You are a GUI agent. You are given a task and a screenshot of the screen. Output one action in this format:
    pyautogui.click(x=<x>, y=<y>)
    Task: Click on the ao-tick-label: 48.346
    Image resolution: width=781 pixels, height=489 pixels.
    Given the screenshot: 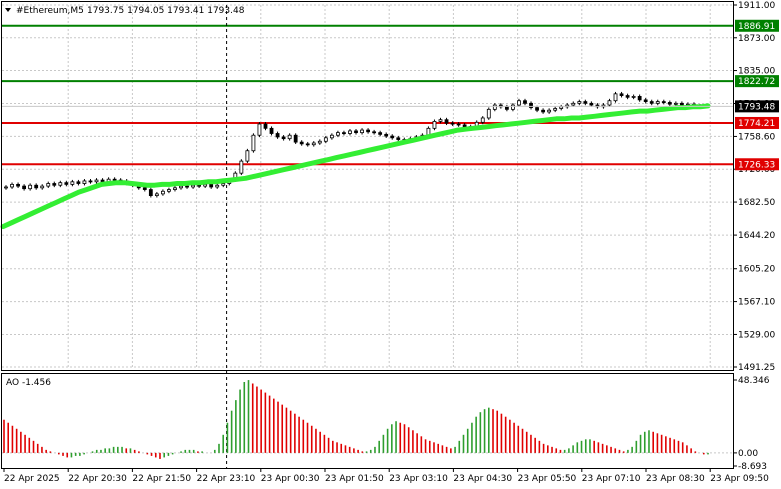 What is the action you would take?
    pyautogui.click(x=754, y=381)
    